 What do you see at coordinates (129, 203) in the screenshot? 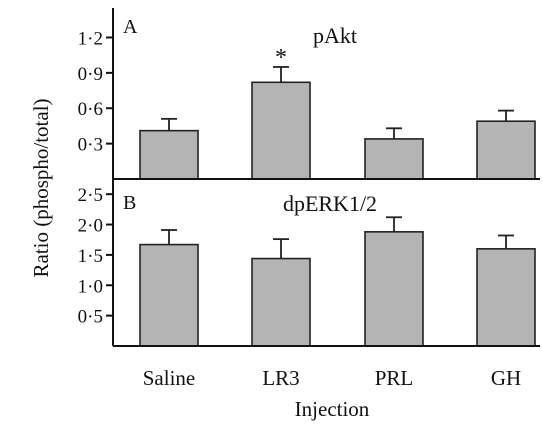
I see `panel-b-letter: B` at bounding box center [129, 203].